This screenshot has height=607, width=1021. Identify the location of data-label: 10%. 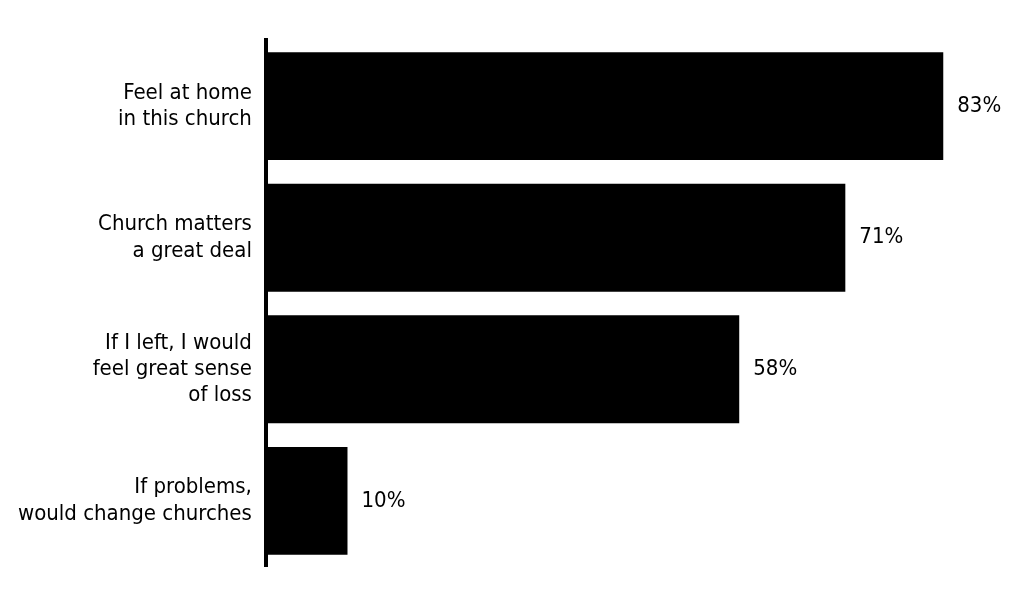
(383, 499).